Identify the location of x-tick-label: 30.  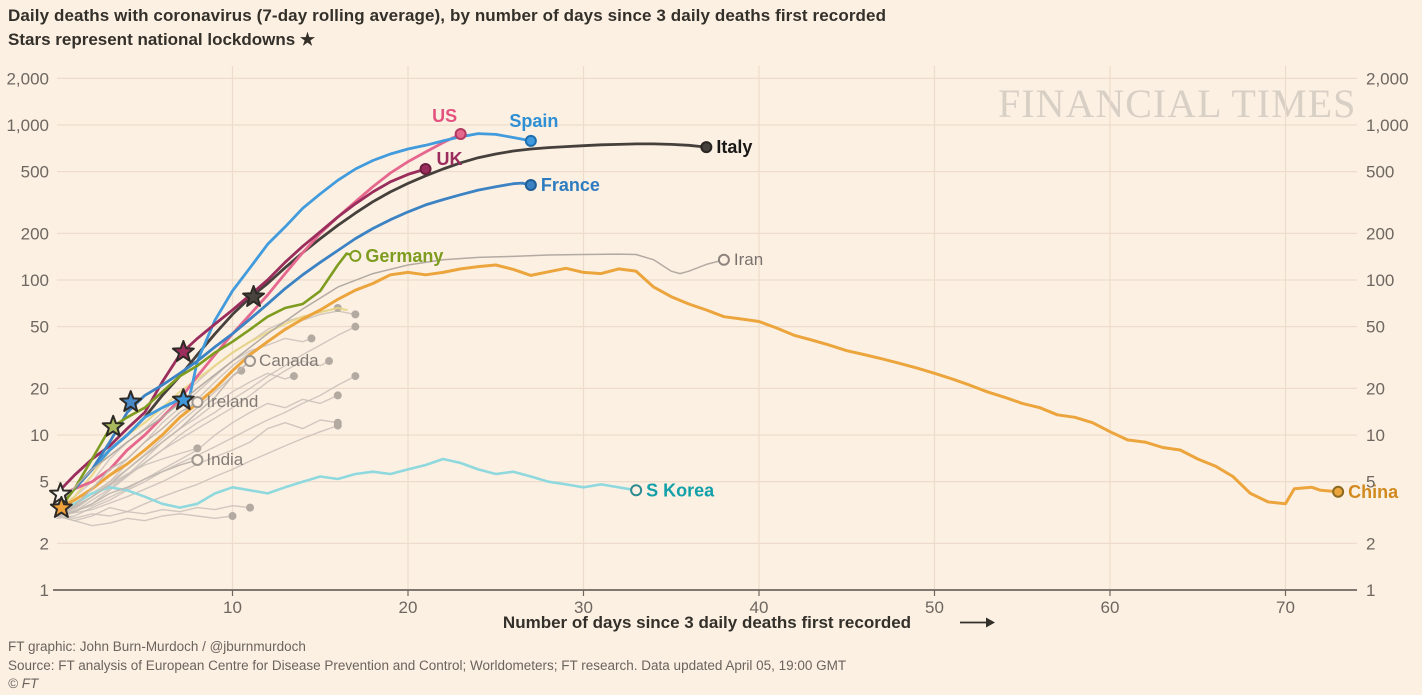
(583, 607).